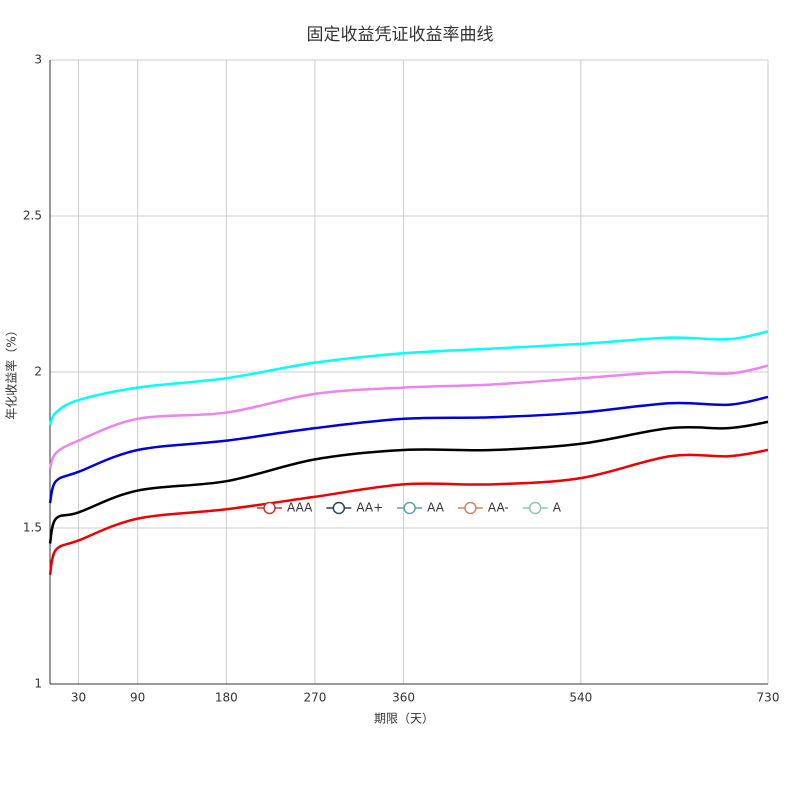  I want to click on legend-item: AA-, so click(483, 508).